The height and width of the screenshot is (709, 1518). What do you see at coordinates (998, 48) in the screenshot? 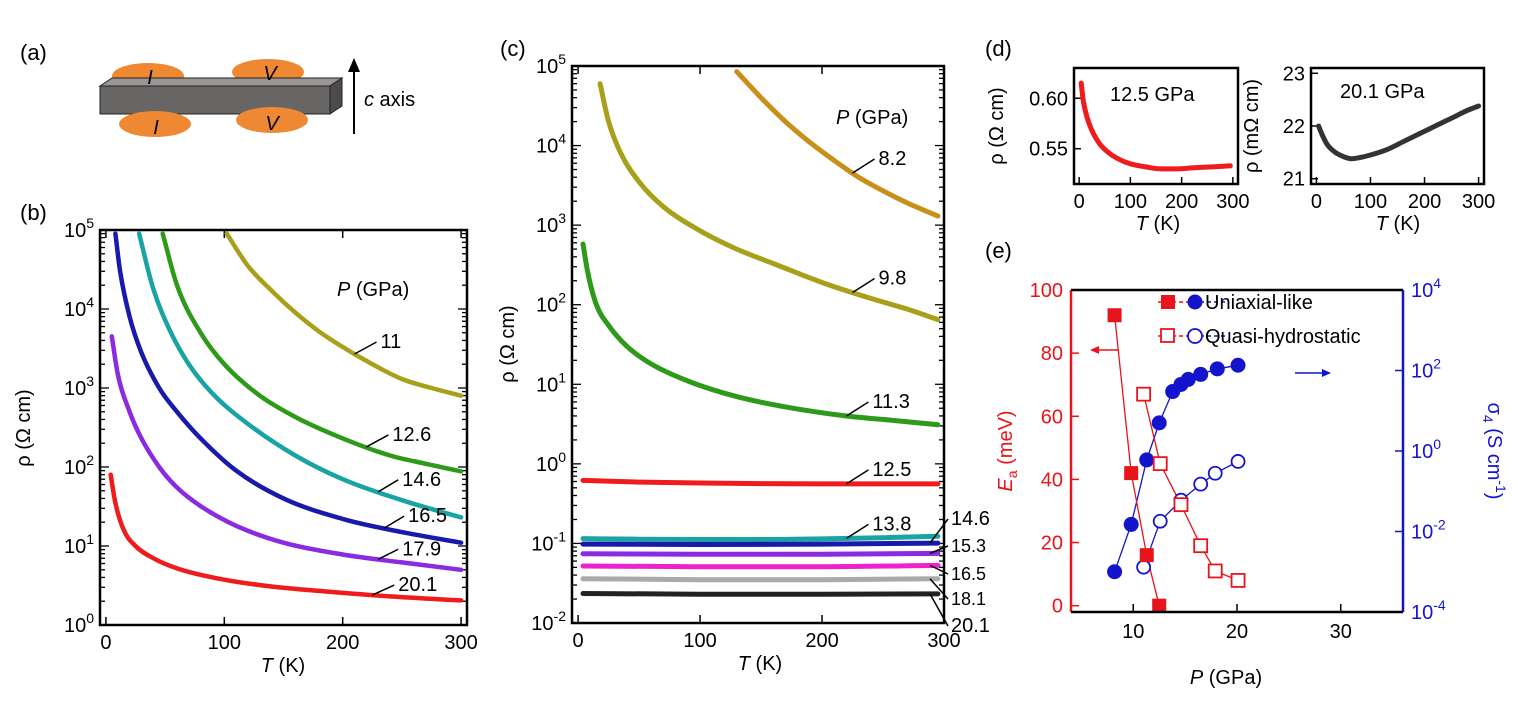
I see `panel-d-label: (d)` at bounding box center [998, 48].